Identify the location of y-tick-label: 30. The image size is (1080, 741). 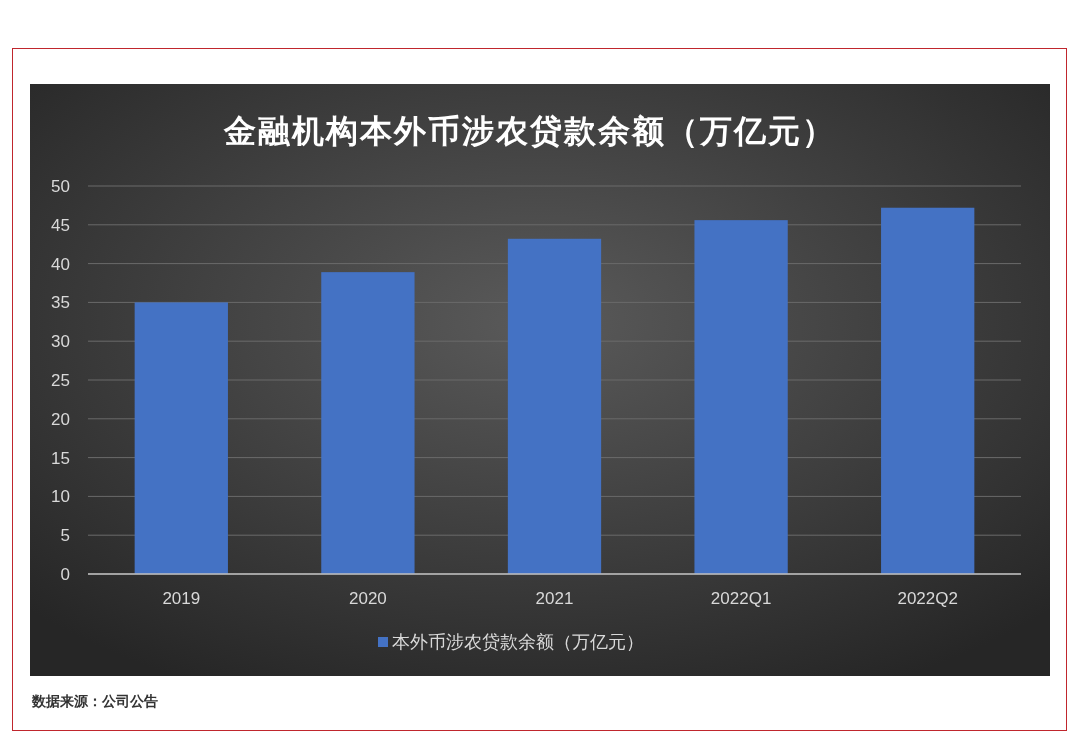
(60, 342).